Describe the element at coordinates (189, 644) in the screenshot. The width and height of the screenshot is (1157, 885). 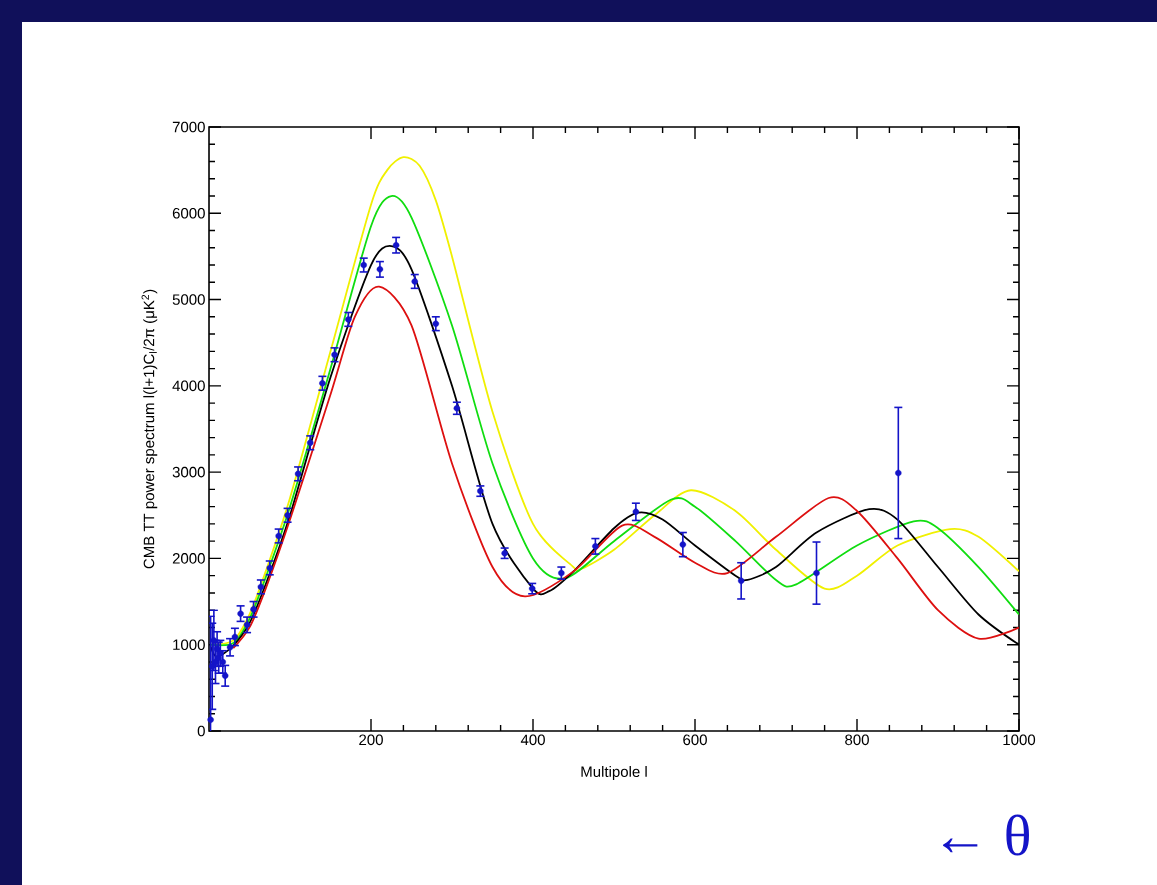
I see `y-tick-label: 1000` at that location.